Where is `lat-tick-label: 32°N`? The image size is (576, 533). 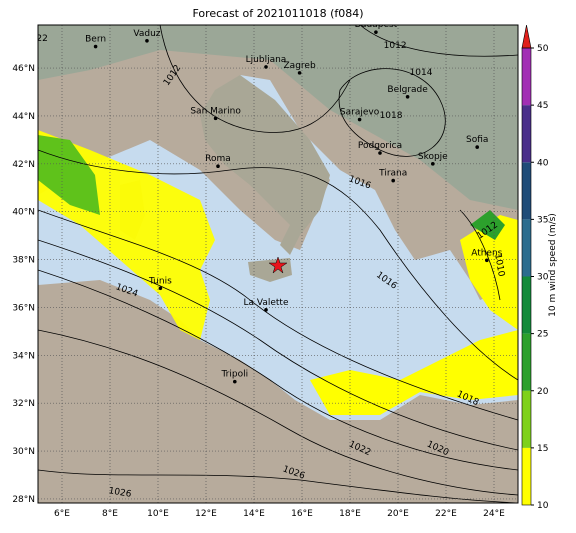
lat-tick-label: 32°N is located at coordinates (23, 404).